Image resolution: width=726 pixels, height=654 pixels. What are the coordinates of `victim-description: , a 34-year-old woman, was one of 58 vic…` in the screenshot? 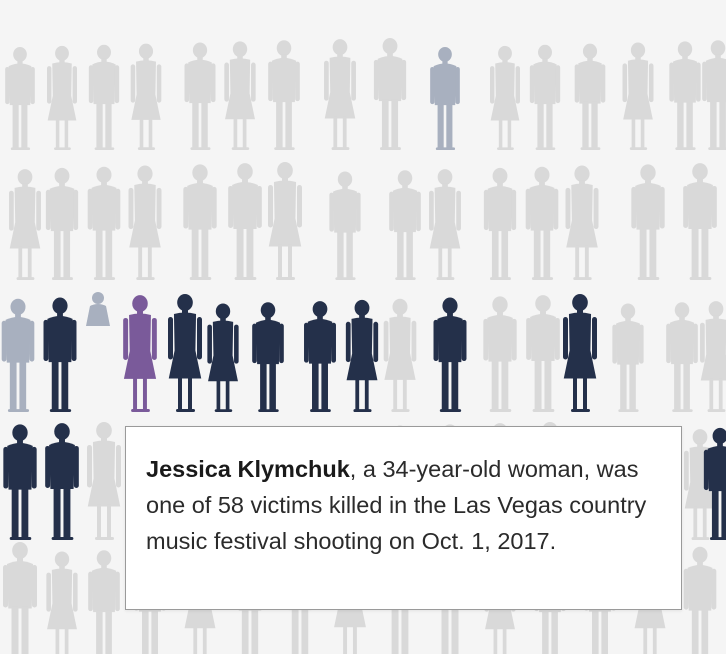 It's located at (396, 505).